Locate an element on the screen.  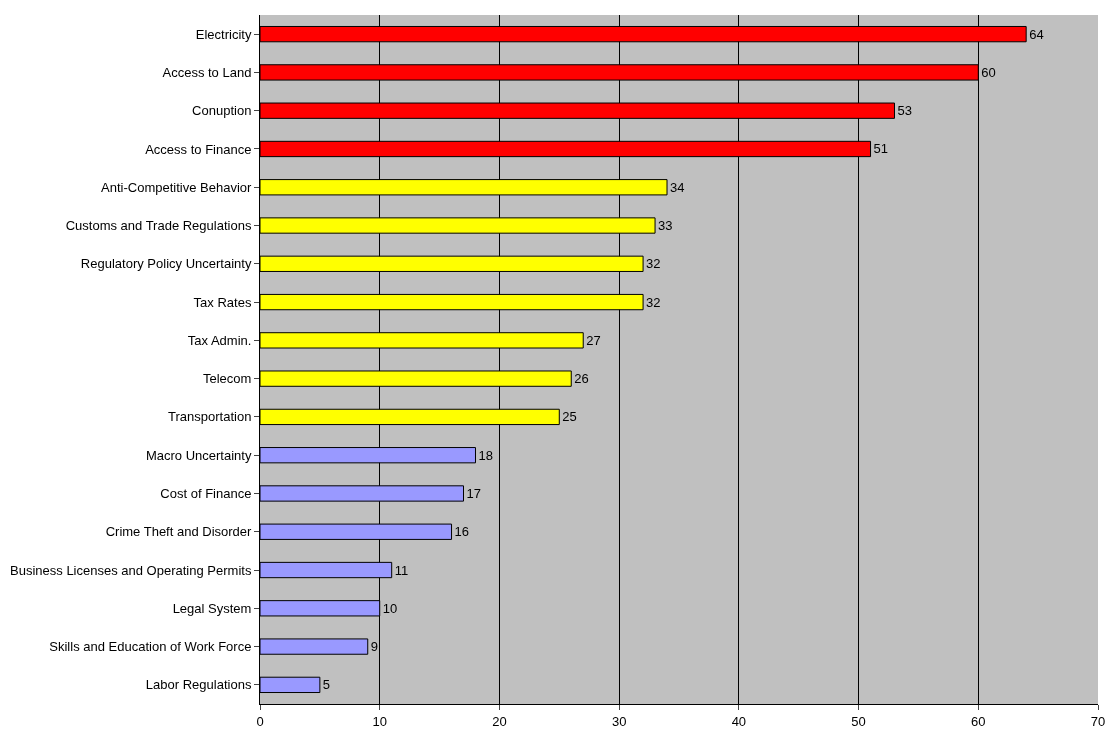
y-tick-label: Crime Theft and Disorder is located at coordinates (179, 532).